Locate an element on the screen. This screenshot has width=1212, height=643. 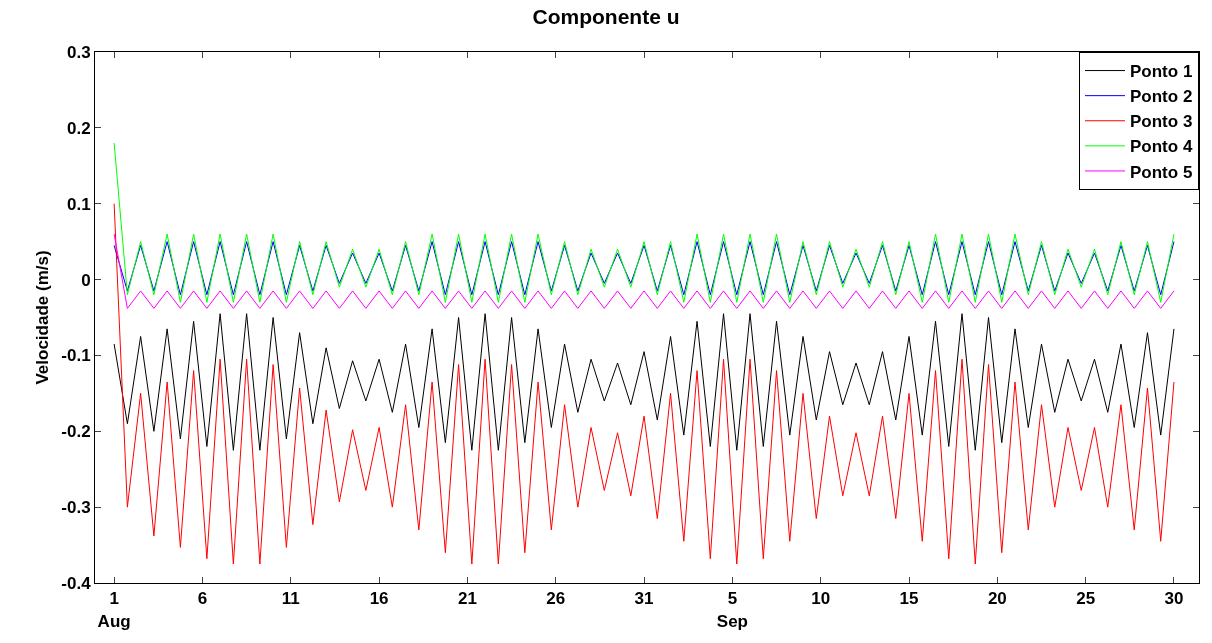
x-tick-label: 15 is located at coordinates (909, 599).